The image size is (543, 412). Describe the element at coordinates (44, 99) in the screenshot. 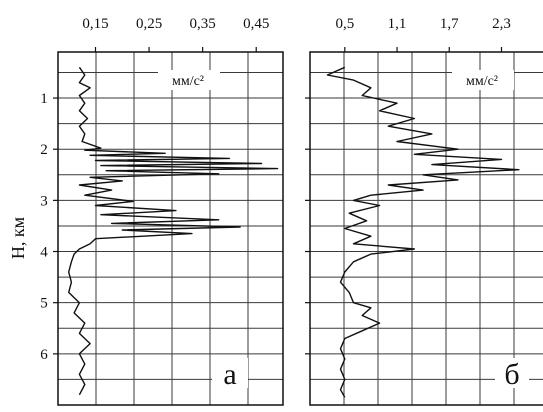

I see `y-tick-label: 1` at that location.